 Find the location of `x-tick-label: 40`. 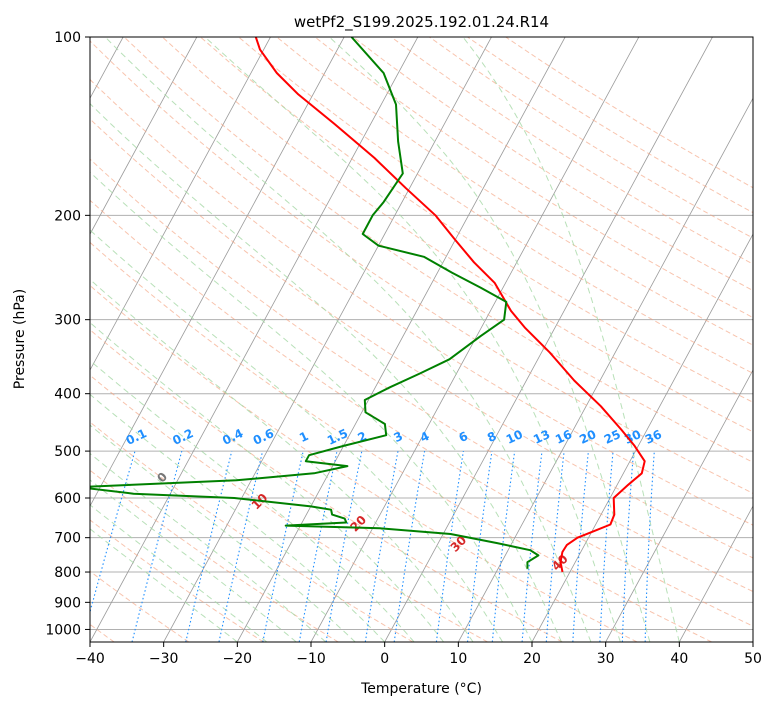

x-tick-label: 40 is located at coordinates (679, 659).